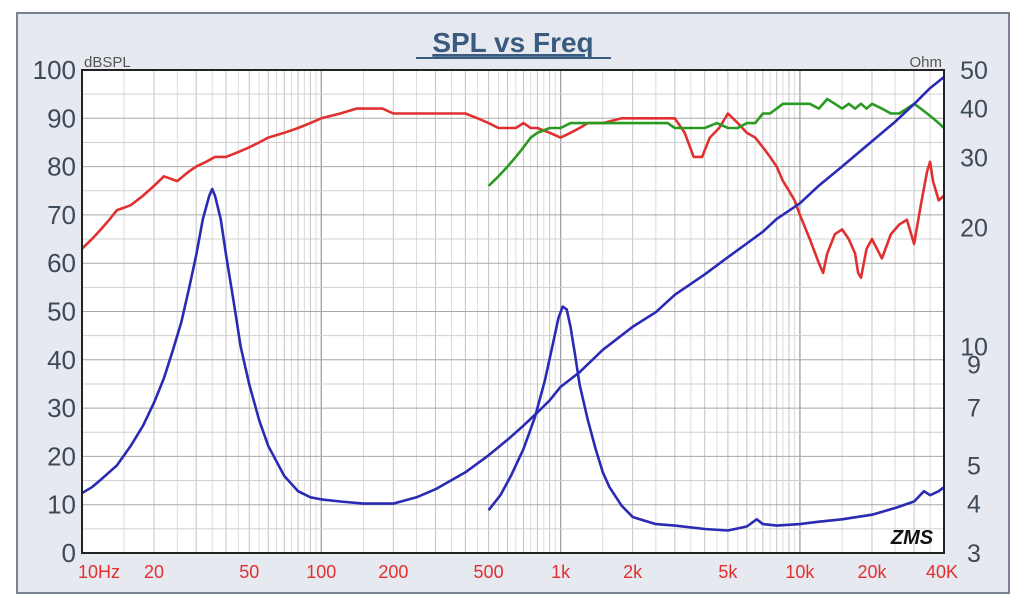 The image size is (1027, 606). Describe the element at coordinates (974, 312) in the screenshot. I see `y-axis-right-ticks: 50 40 30 20 109 7 5 4 3` at that location.